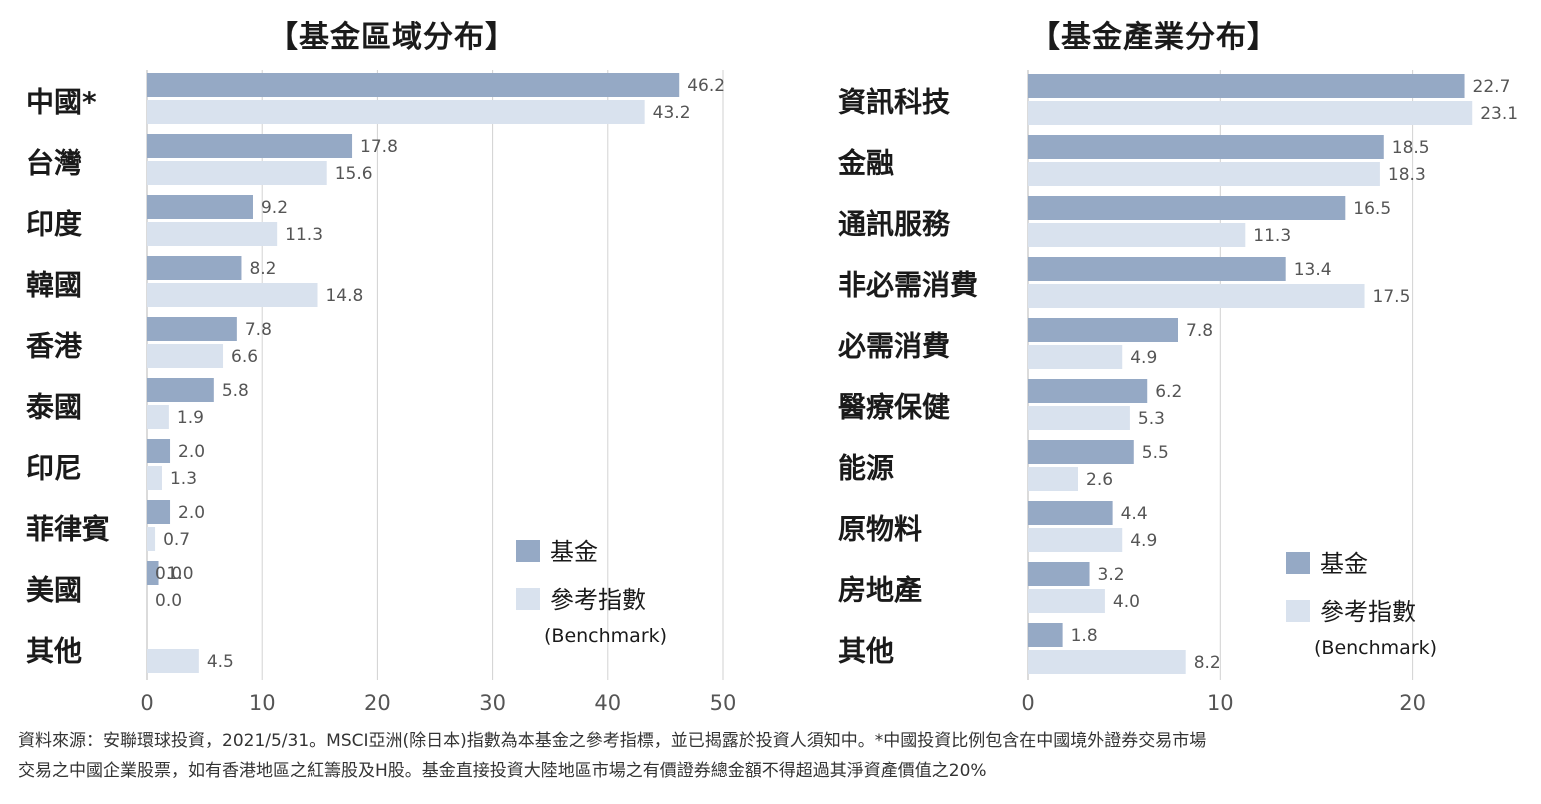  I want to click on sector-benchmark-value-label: 8.2, so click(1207, 663).